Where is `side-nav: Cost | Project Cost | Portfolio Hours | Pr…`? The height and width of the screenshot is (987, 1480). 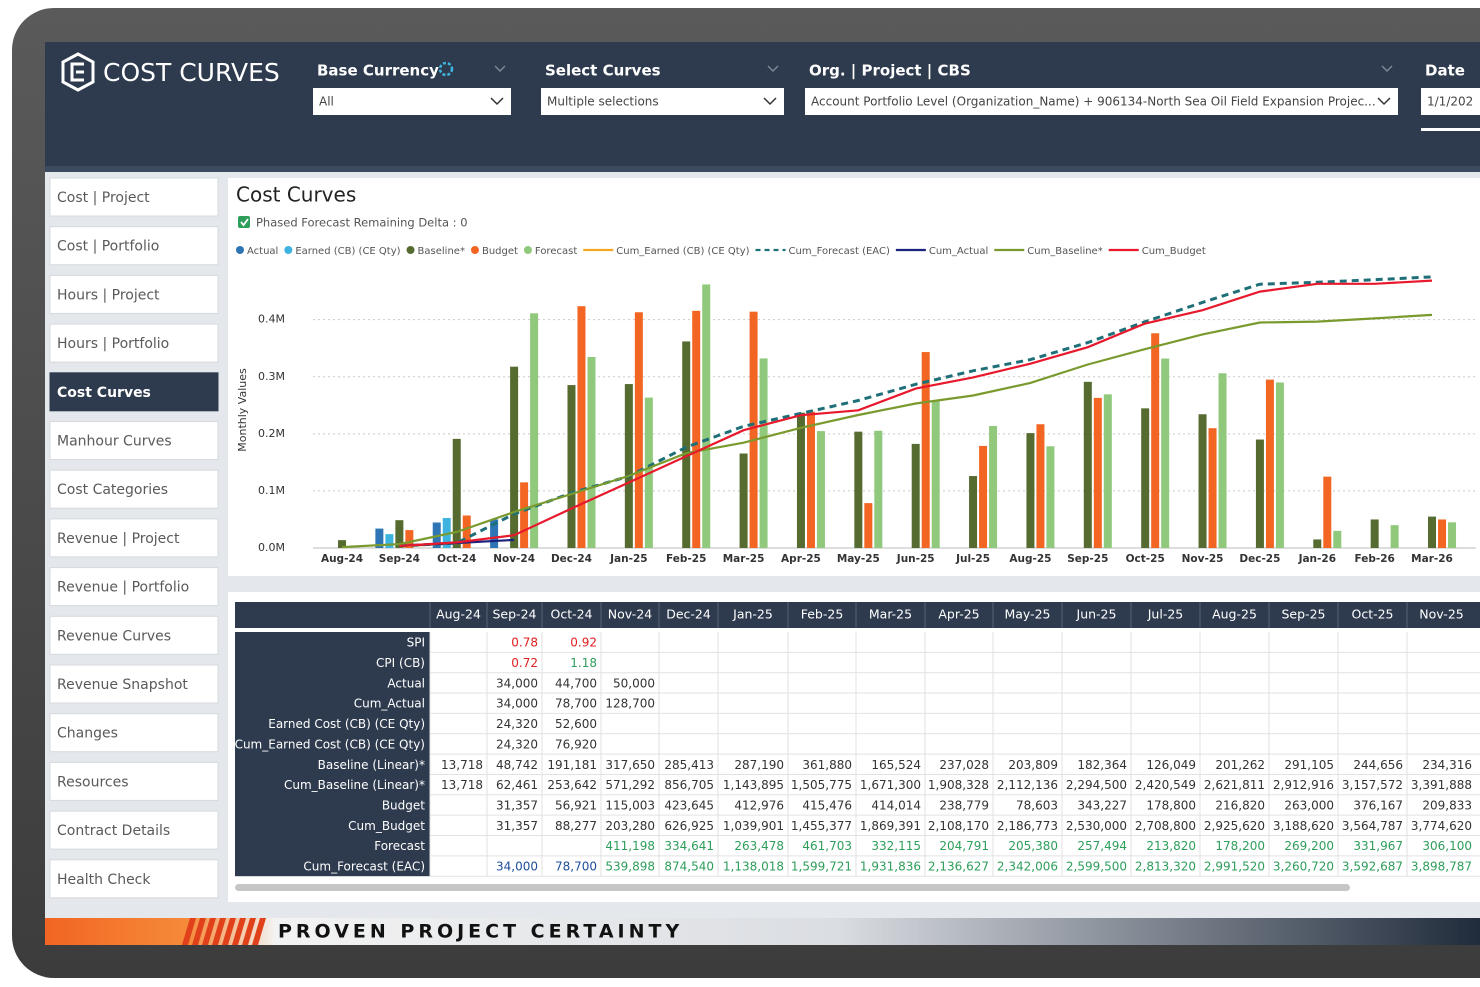
side-nav: Cost | Project Cost | Portfolio Hours | Pr… is located at coordinates (134, 538).